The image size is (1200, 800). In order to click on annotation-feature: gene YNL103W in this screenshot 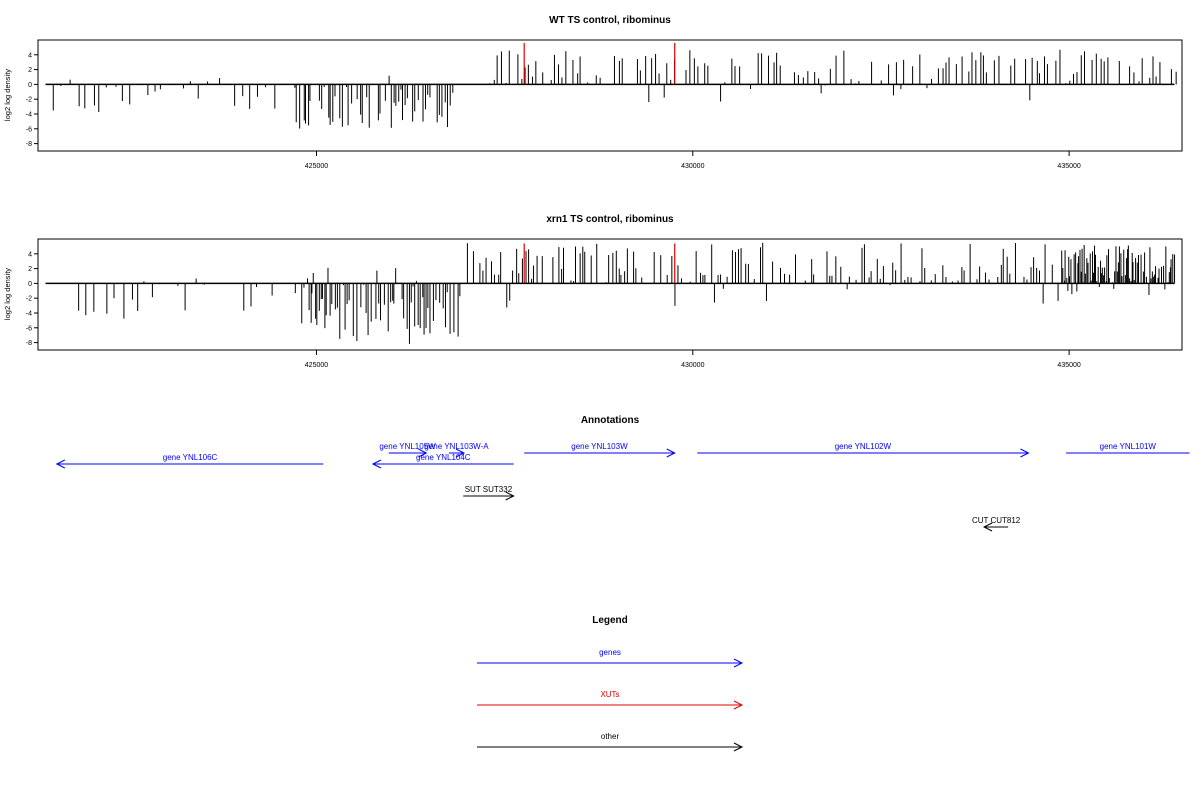, I will do `click(600, 450)`.